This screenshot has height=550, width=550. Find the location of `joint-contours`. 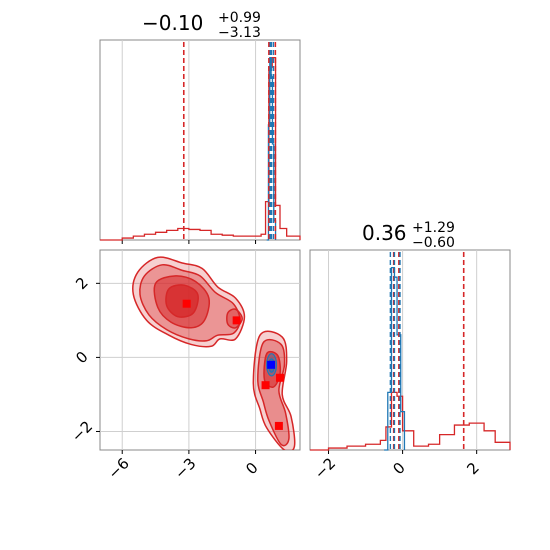

joint-contours is located at coordinates (214, 353).